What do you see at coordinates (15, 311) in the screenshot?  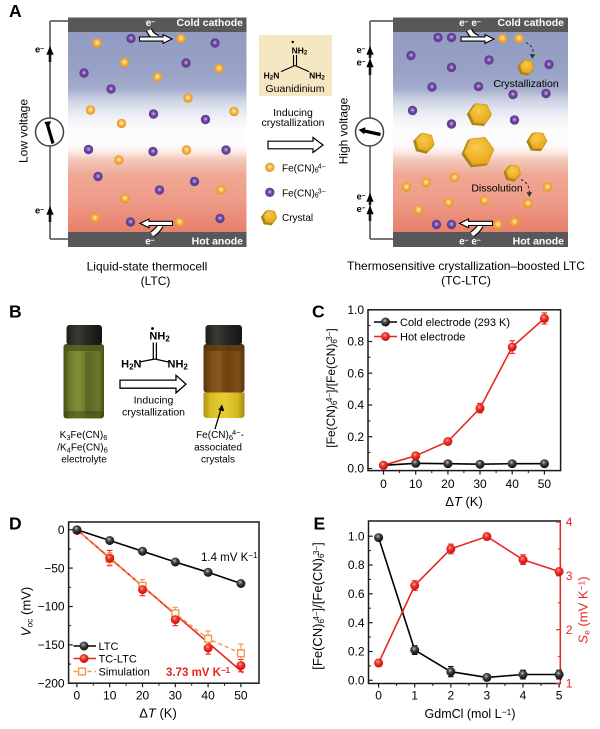 I see `svg-text: B` at bounding box center [15, 311].